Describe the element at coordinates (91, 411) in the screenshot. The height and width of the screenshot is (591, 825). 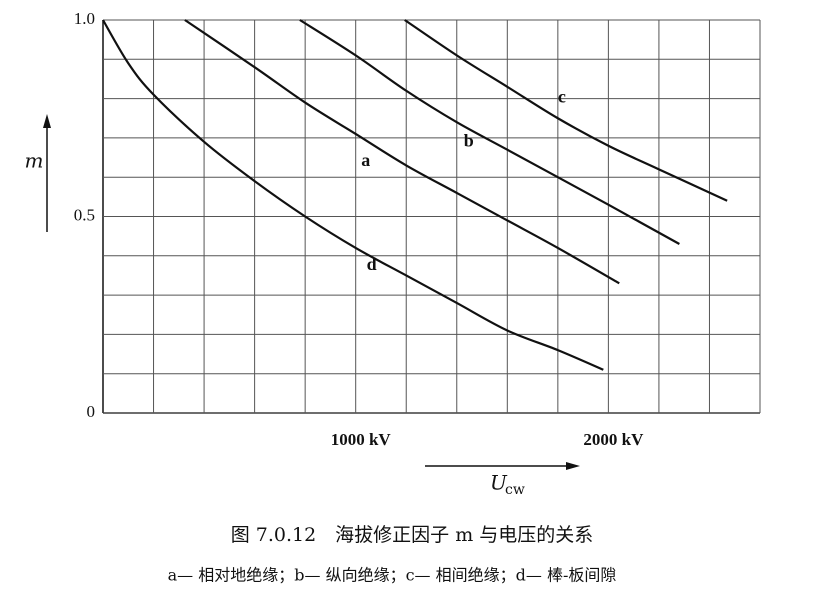
I see `y-tick-label: 0` at that location.